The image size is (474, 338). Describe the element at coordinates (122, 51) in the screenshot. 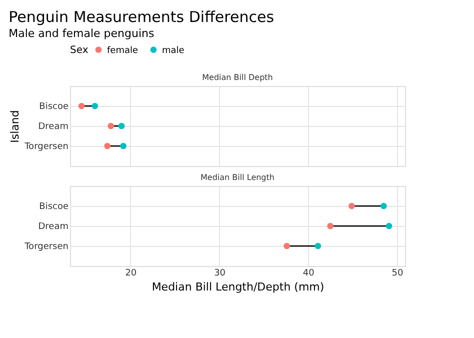

I see `legend-label: female` at that location.